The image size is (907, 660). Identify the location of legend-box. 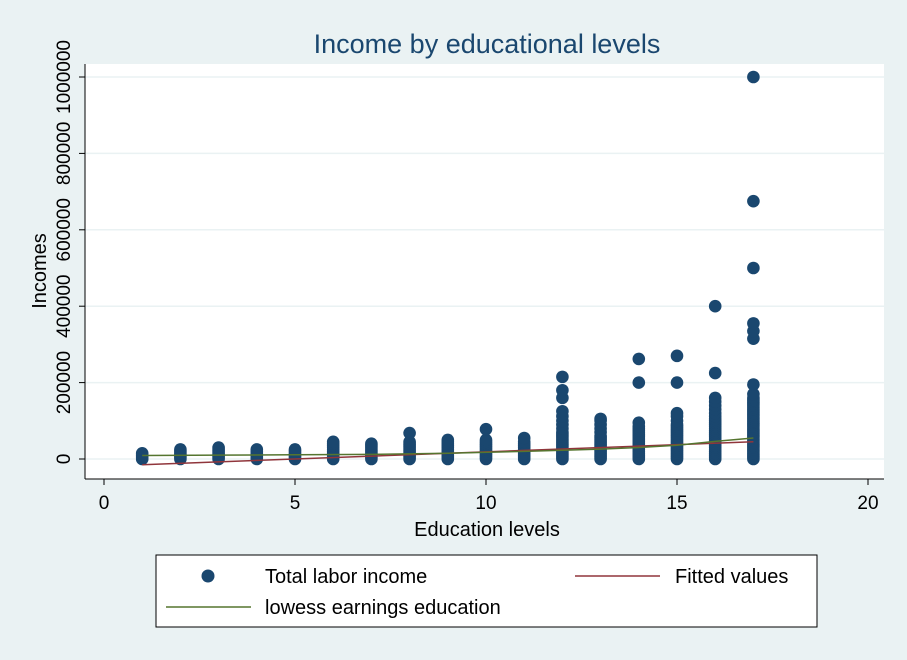
(486, 591).